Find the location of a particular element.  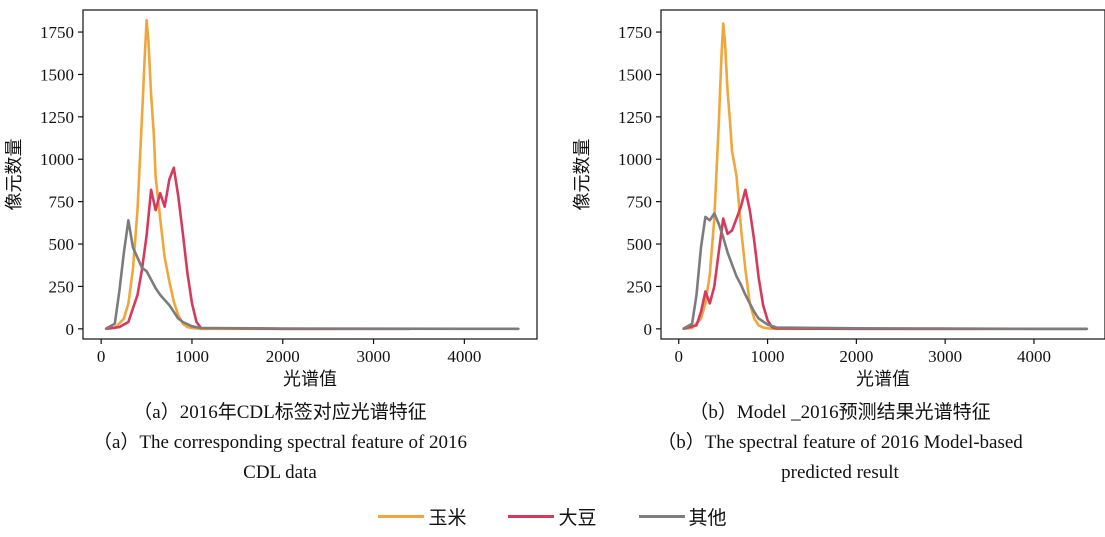

legend-item-soybean: 大豆 is located at coordinates (552, 516).